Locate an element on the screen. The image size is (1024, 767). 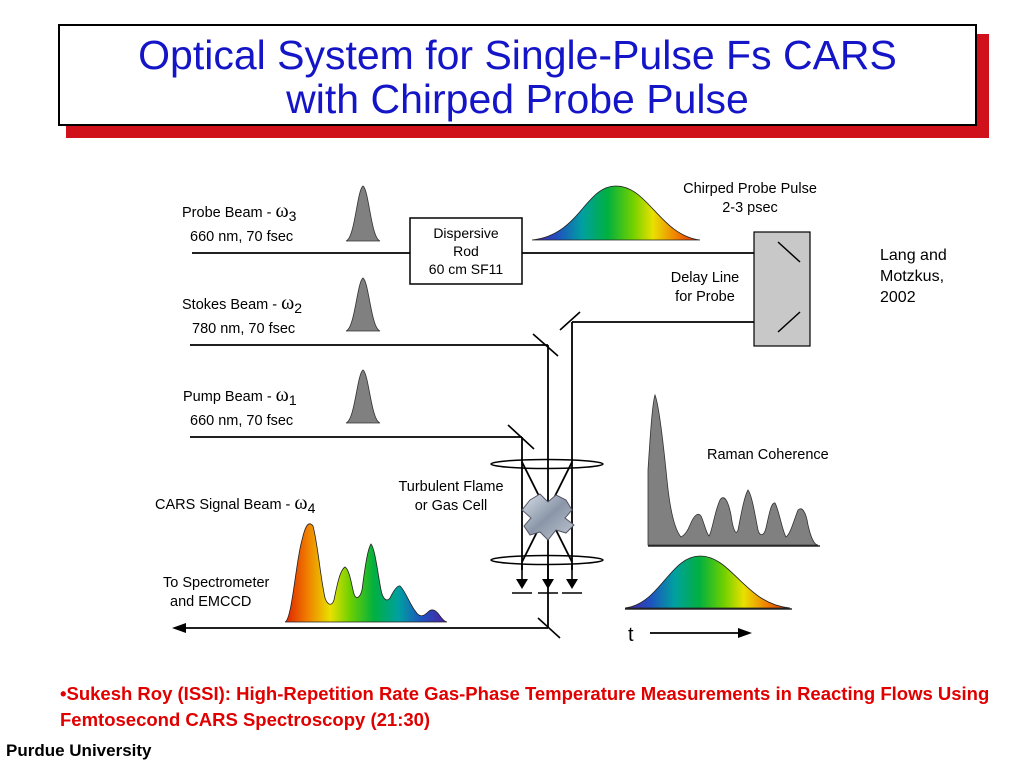
spectrometer-label-2: and EMCCD is located at coordinates (210, 602).